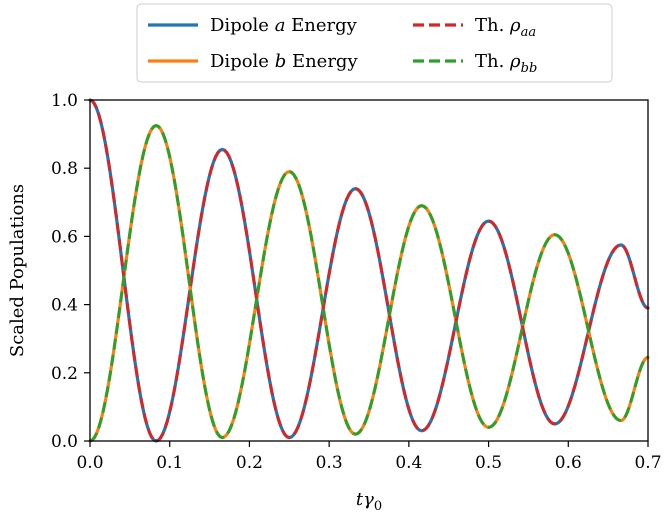 The height and width of the screenshot is (522, 670). Describe the element at coordinates (64, 306) in the screenshot. I see `y-tick-label: 0.4` at that location.